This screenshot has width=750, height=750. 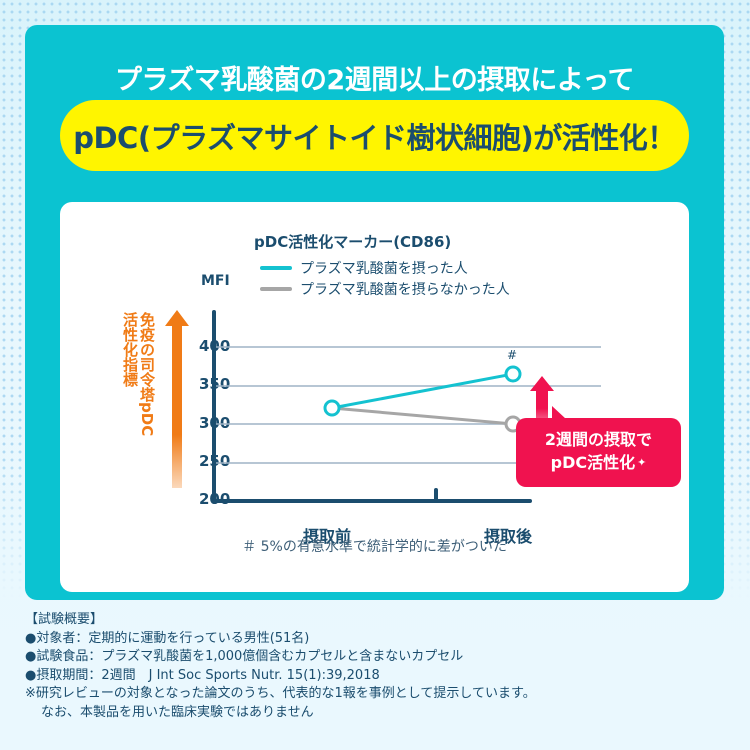 I want to click on sparkle-icon: ✦, so click(x=642, y=462).